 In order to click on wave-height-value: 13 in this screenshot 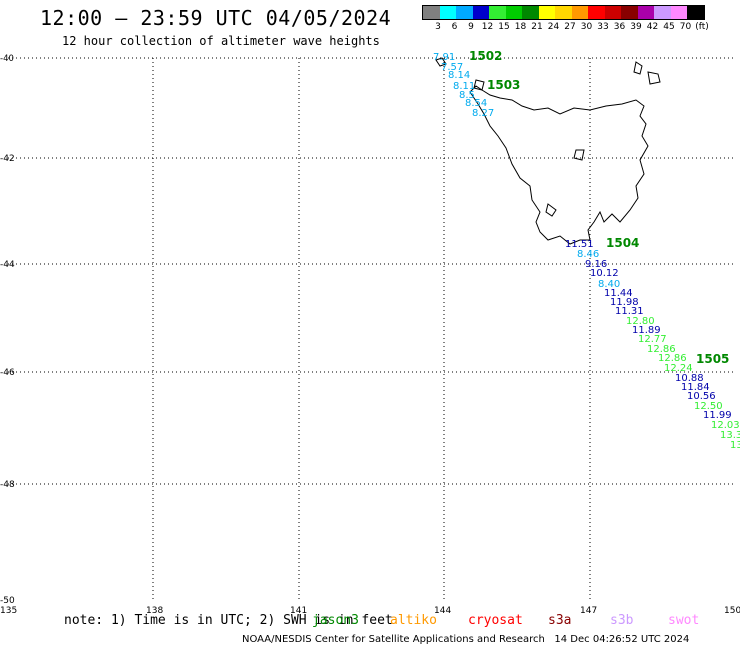, I will do `click(735, 445)`.